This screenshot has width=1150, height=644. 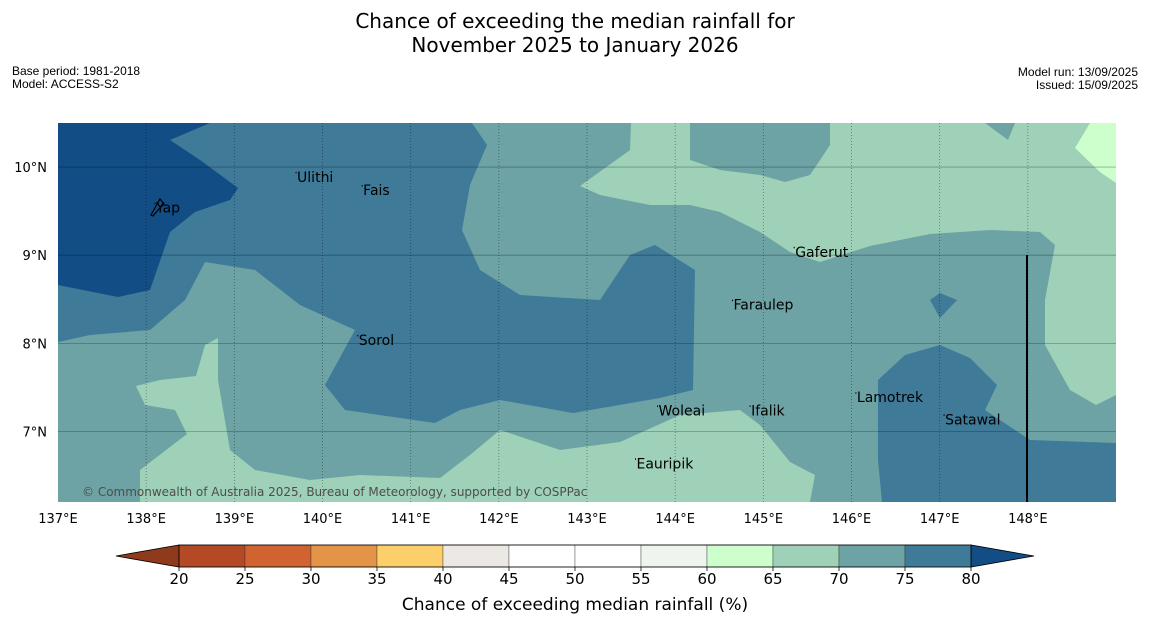 I want to click on longitude-tick-label: 143°E, so click(x=587, y=519).